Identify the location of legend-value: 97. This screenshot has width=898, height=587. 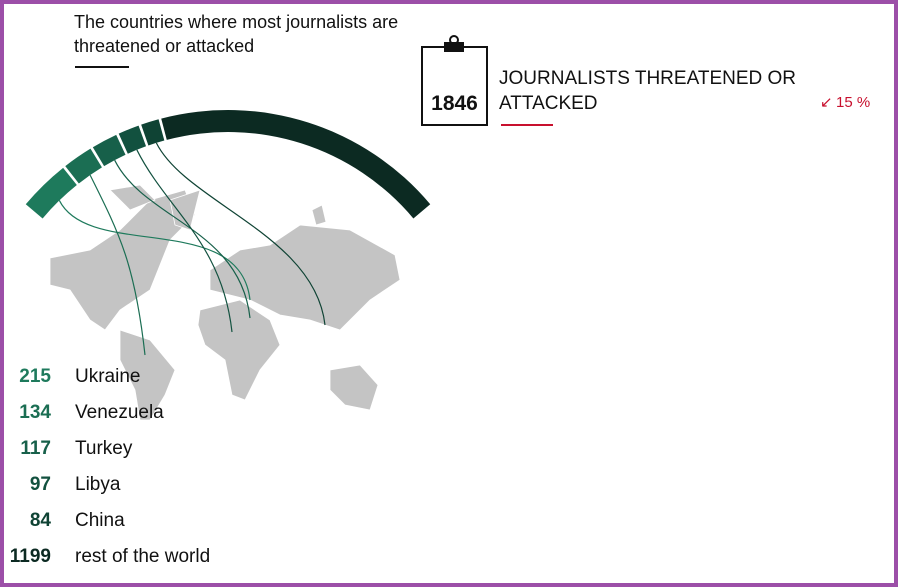
(40, 484).